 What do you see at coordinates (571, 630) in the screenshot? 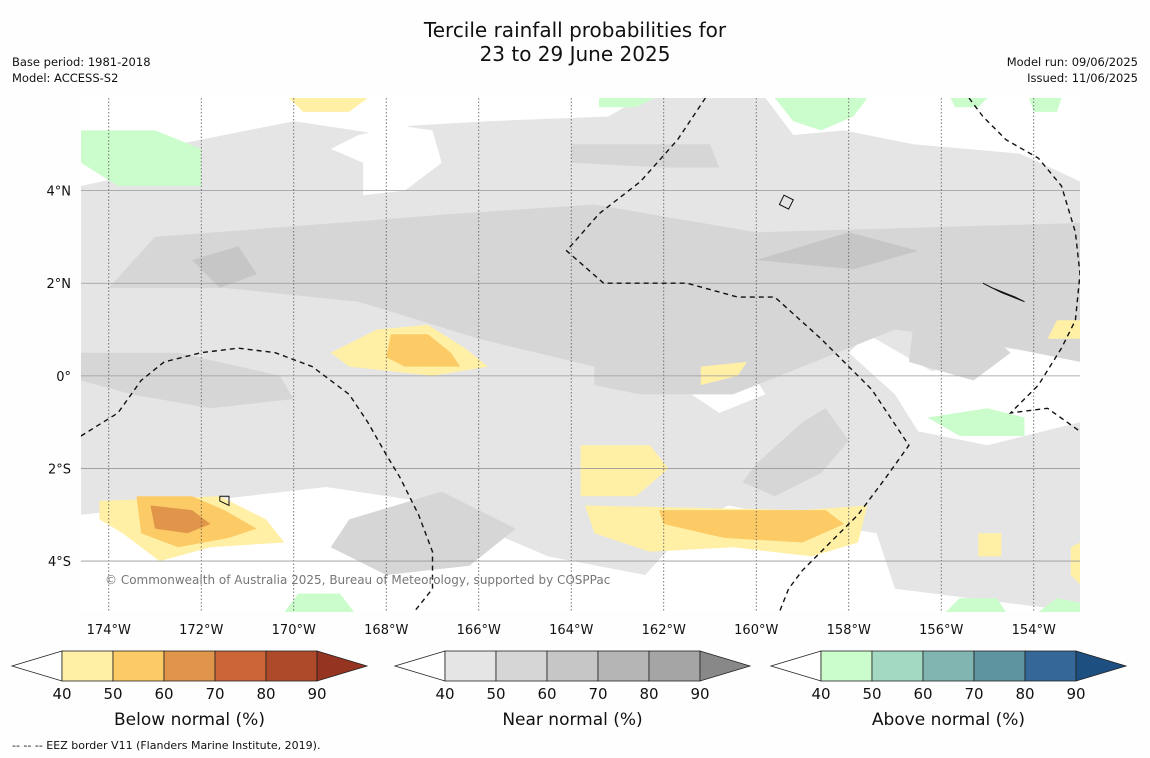
I see `x-tick-label: 164°W` at bounding box center [571, 630].